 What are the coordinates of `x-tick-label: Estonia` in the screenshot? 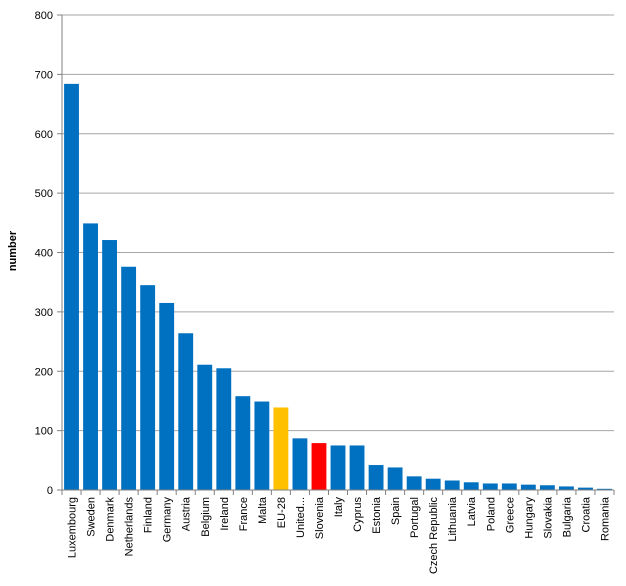 It's located at (377, 515).